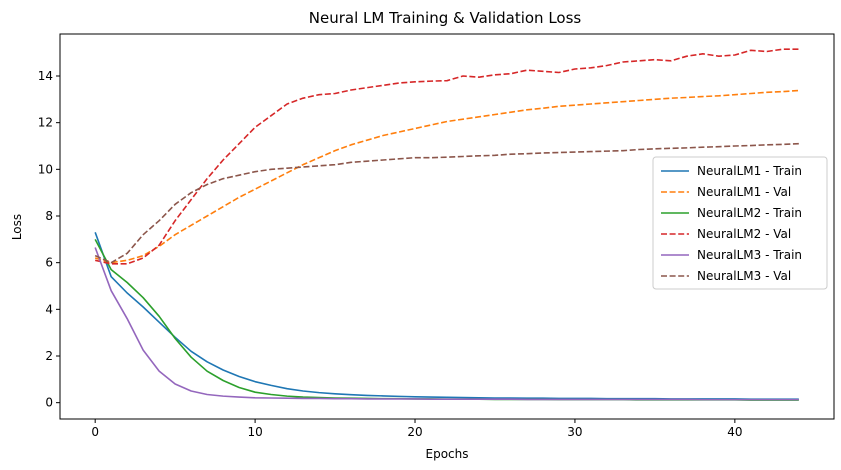 This screenshot has height=470, width=841. Describe the element at coordinates (254, 432) in the screenshot. I see `x-tick-label: 10` at that location.